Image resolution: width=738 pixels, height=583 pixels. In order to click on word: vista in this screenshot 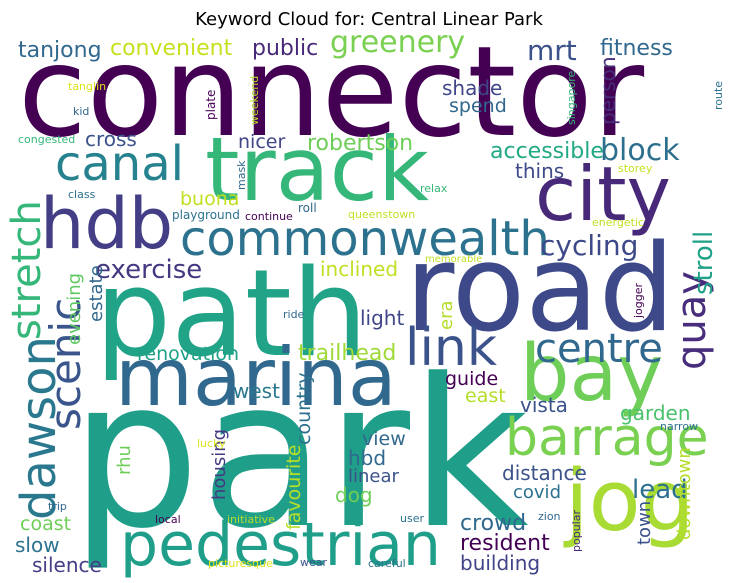, I will do `click(544, 405)`.